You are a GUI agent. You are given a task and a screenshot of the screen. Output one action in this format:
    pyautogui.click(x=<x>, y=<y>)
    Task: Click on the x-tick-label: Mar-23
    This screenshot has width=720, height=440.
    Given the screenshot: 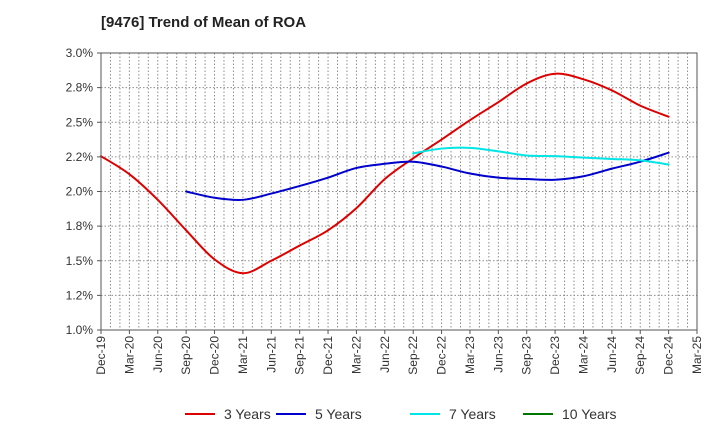 What is the action you would take?
    pyautogui.click(x=470, y=355)
    